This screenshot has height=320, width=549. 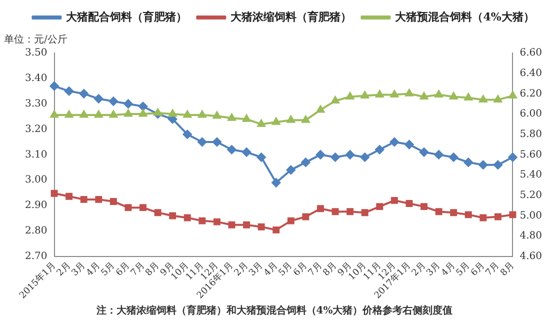 What do you see at coordinates (36, 53) in the screenshot?
I see `y-tick-label: 3.50` at bounding box center [36, 53].